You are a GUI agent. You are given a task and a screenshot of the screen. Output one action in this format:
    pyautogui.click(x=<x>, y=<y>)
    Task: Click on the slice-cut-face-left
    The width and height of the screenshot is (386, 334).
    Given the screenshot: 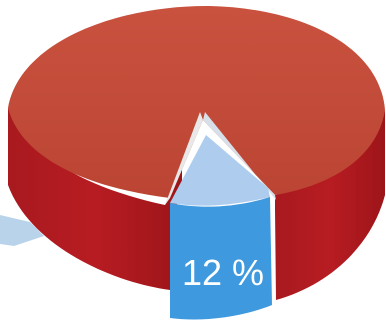 What is the action you would take?
    pyautogui.click(x=184, y=158)
    